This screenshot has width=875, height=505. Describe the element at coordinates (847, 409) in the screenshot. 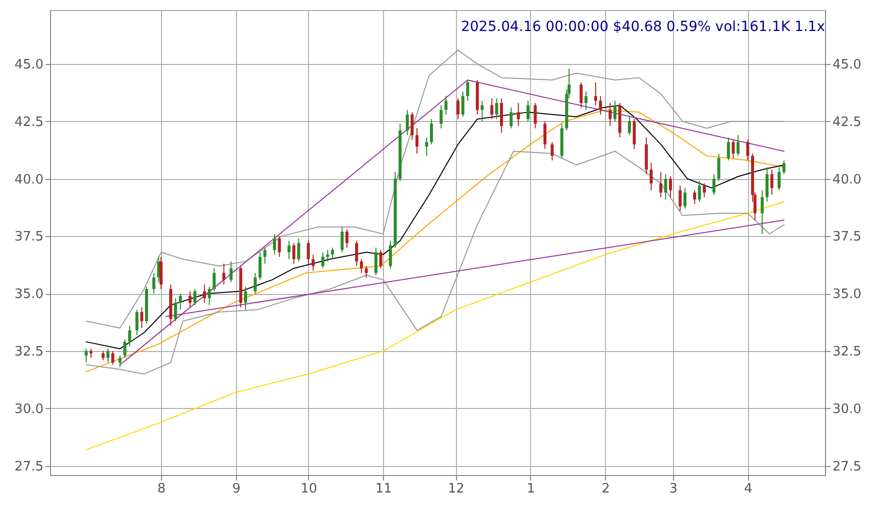

I see `y2-tick-label: 30.0` at that location.